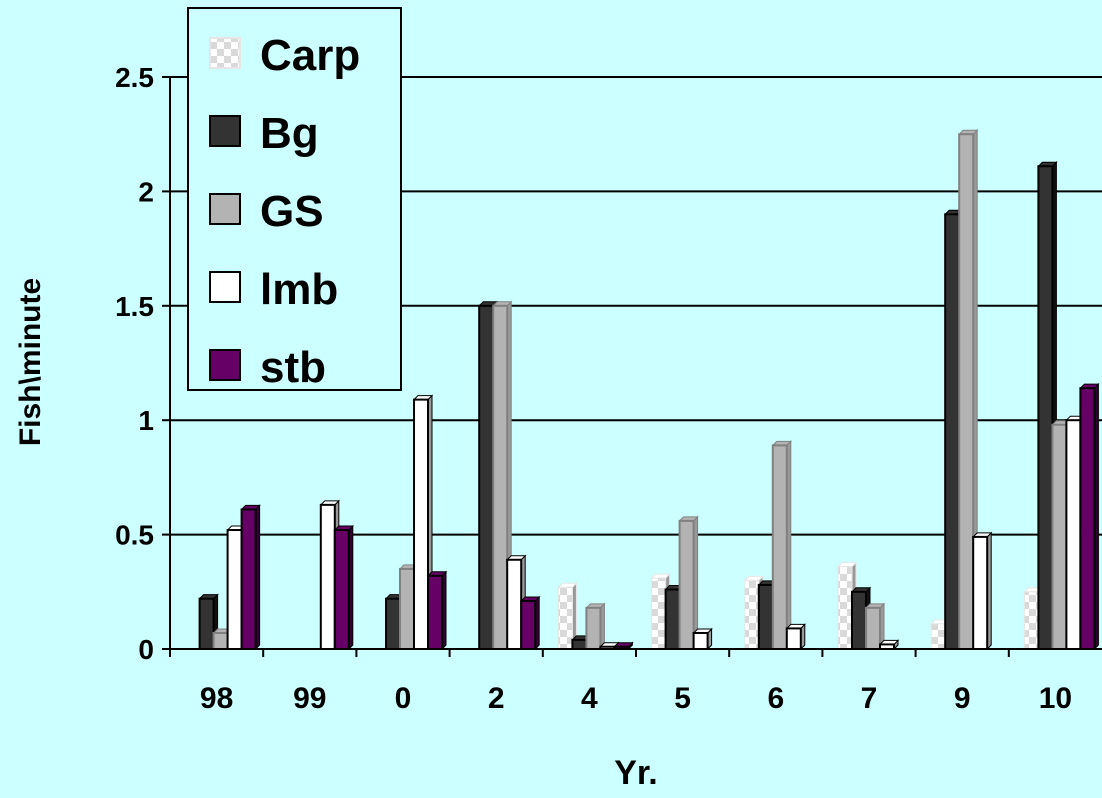 Image resolution: width=1102 pixels, height=798 pixels. Describe the element at coordinates (869, 698) in the screenshot. I see `x-tick-label: 7` at that location.